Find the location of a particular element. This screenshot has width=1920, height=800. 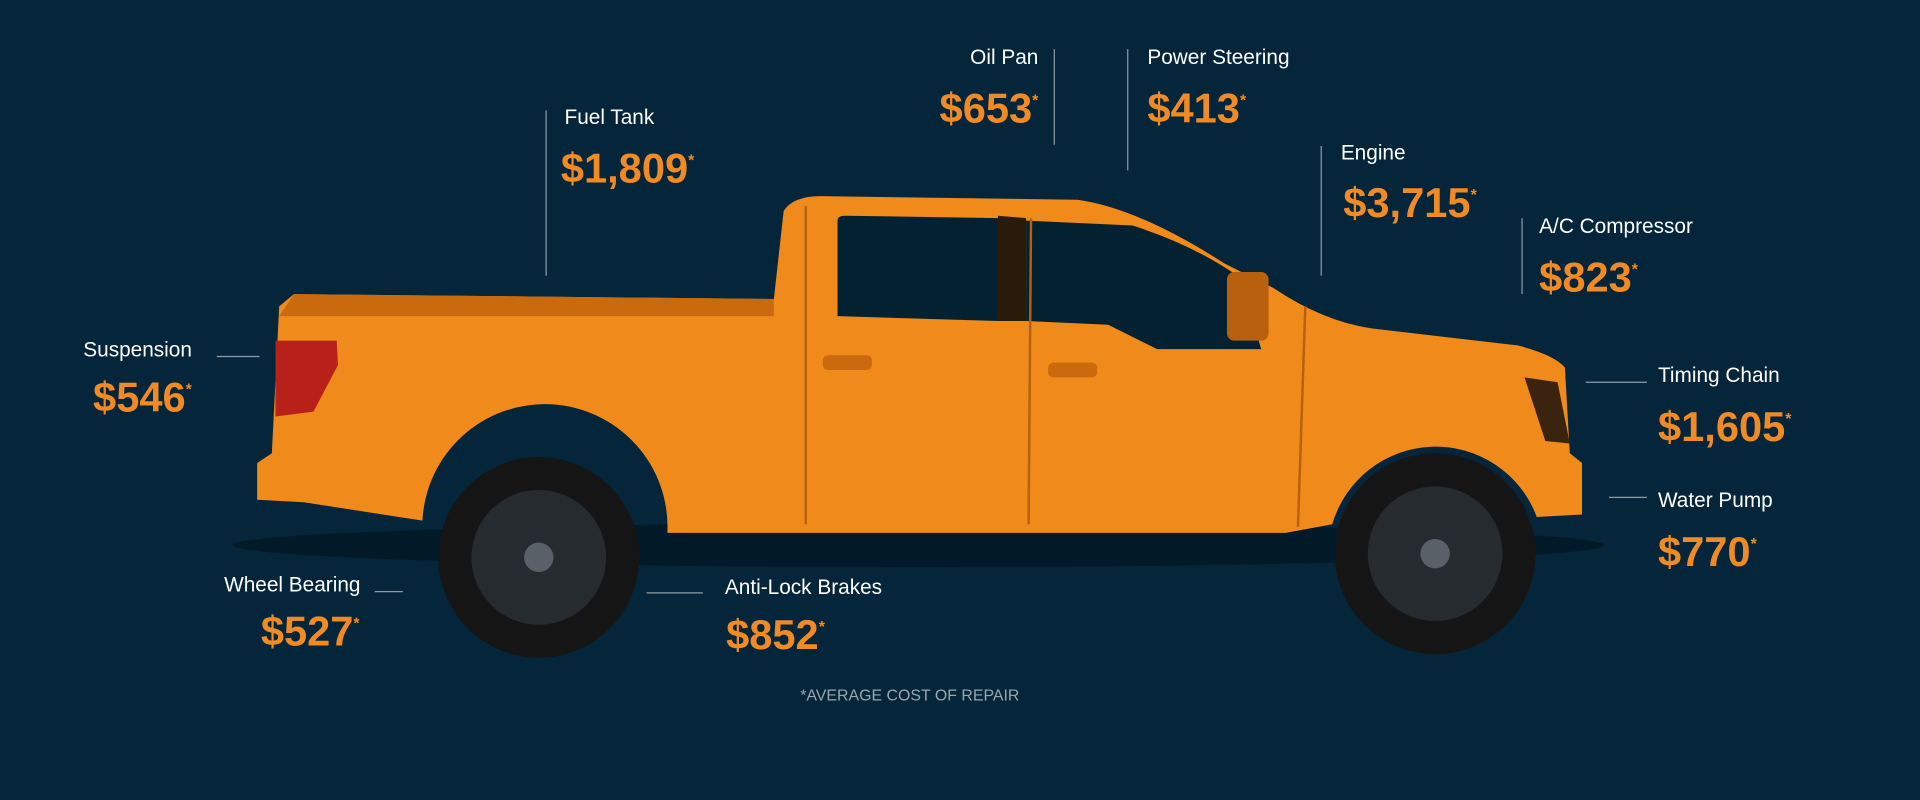

part-name: Wheel Bearing is located at coordinates (292, 585).